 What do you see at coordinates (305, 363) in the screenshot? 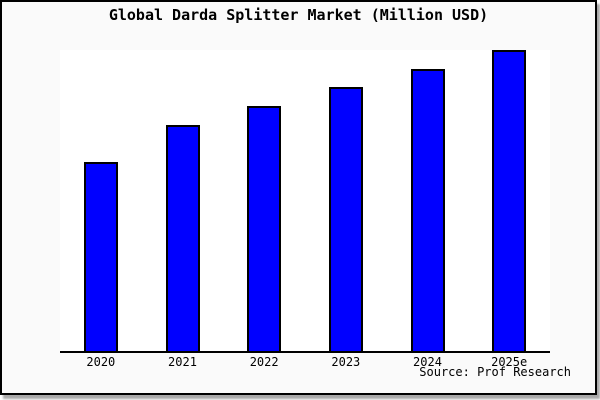
I see `x-axis-labels: 2020 2021 2022 2023 2024 2025e` at bounding box center [305, 363].